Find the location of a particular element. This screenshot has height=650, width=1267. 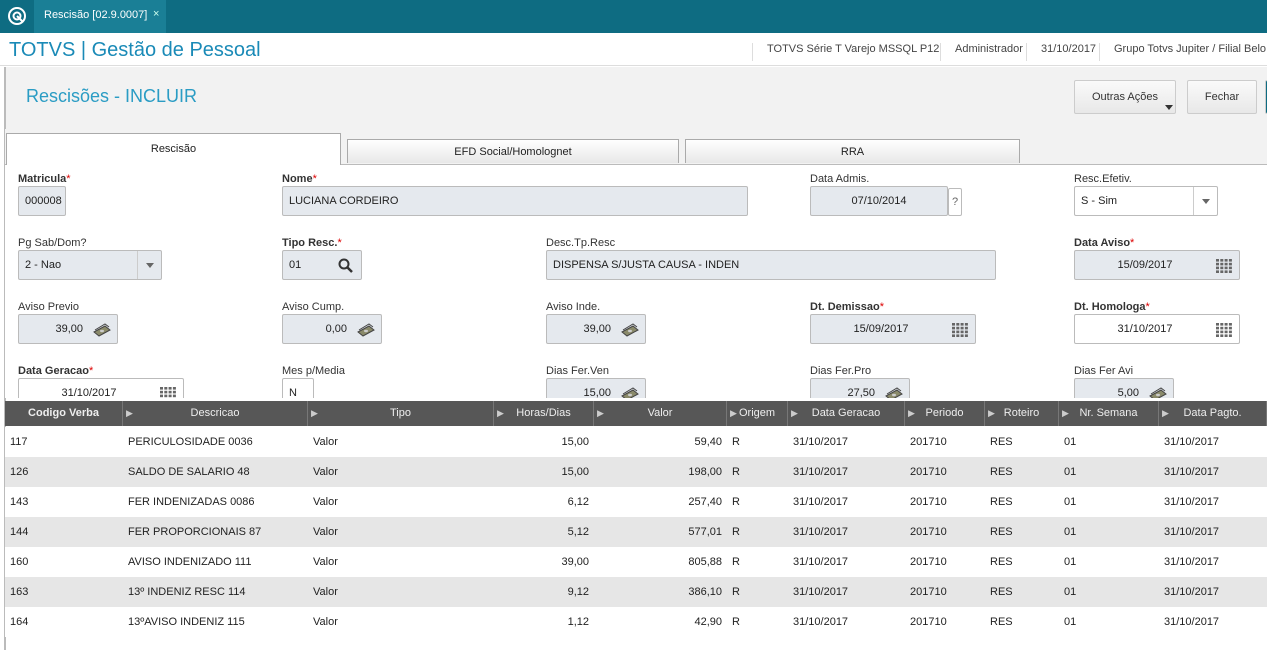

input-field: 07/10/2014 is located at coordinates (879, 201).